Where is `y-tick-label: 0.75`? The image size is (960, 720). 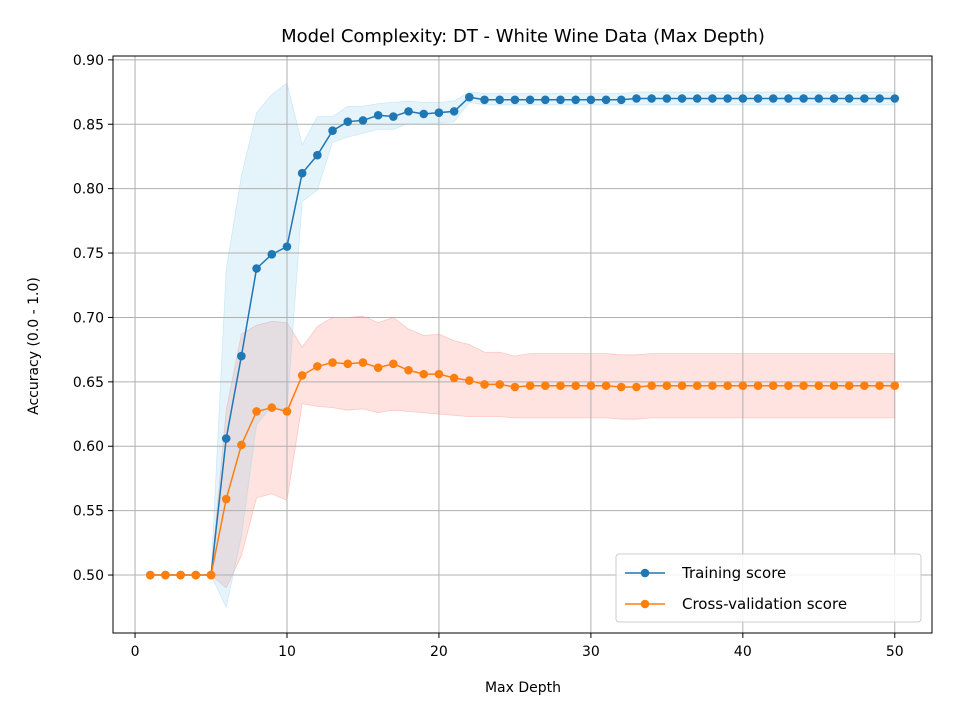
y-tick-label: 0.75 is located at coordinates (88, 254).